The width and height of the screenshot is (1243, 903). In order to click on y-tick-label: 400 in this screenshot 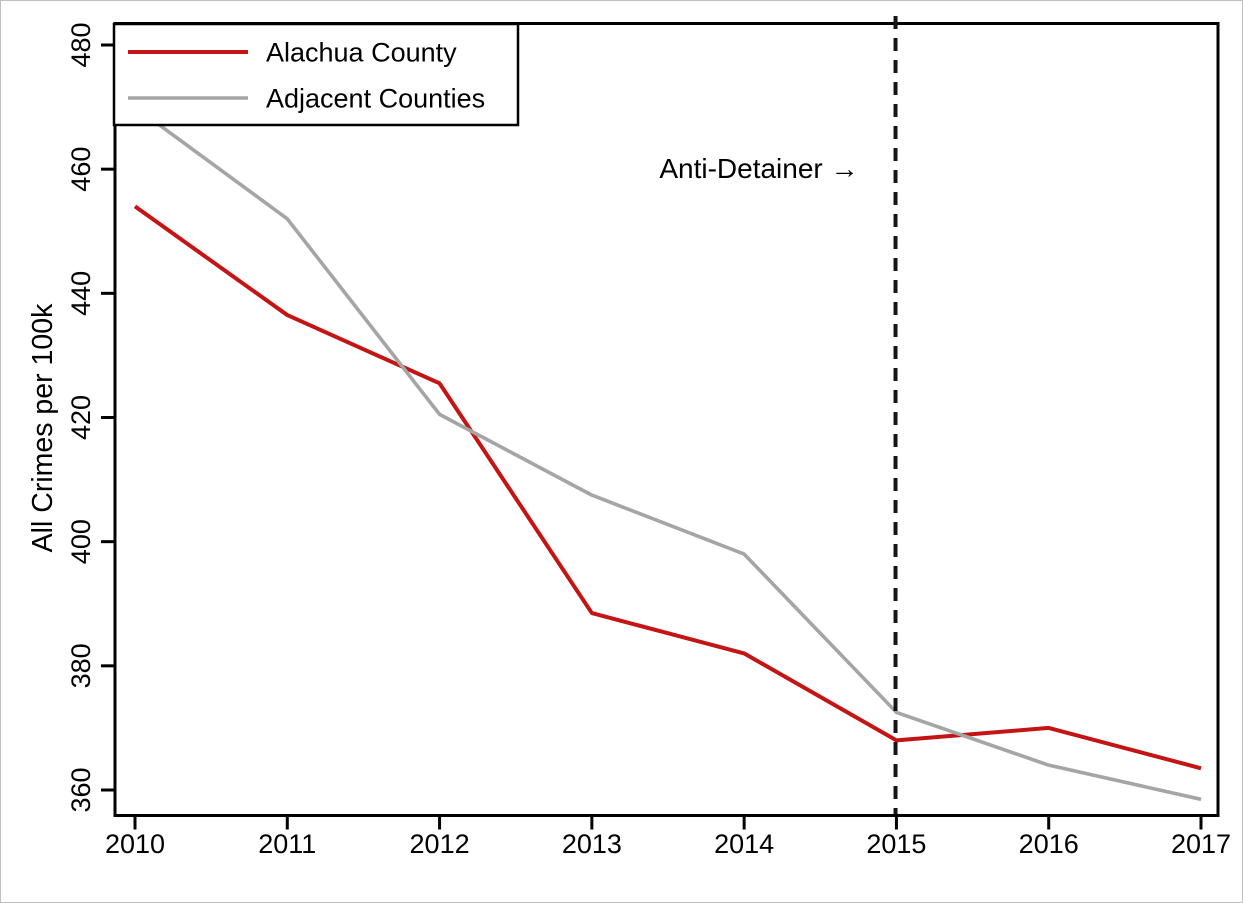, I will do `click(81, 541)`.